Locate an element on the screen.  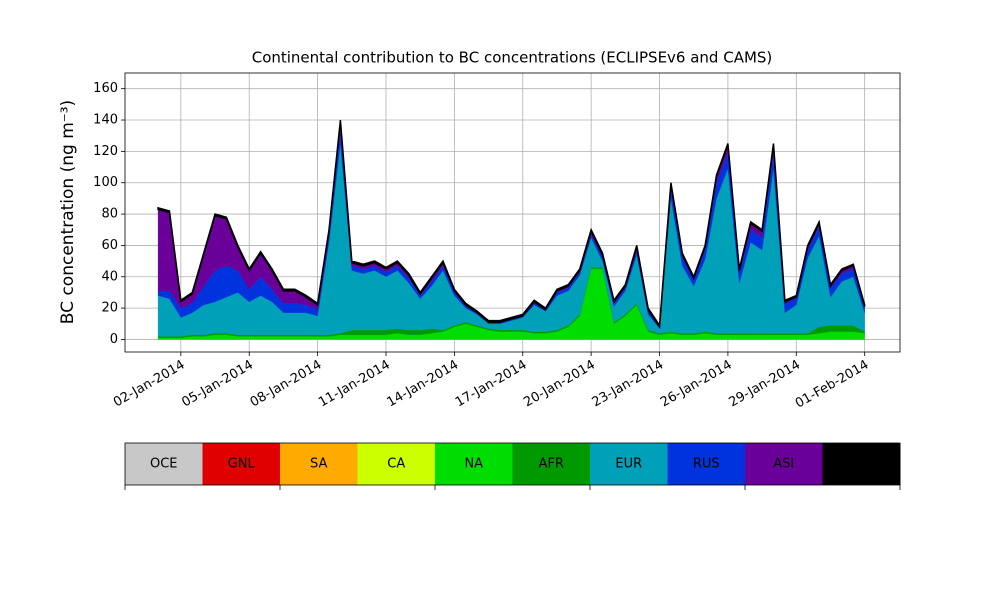
y-tick-label: 20 is located at coordinates (109, 308).